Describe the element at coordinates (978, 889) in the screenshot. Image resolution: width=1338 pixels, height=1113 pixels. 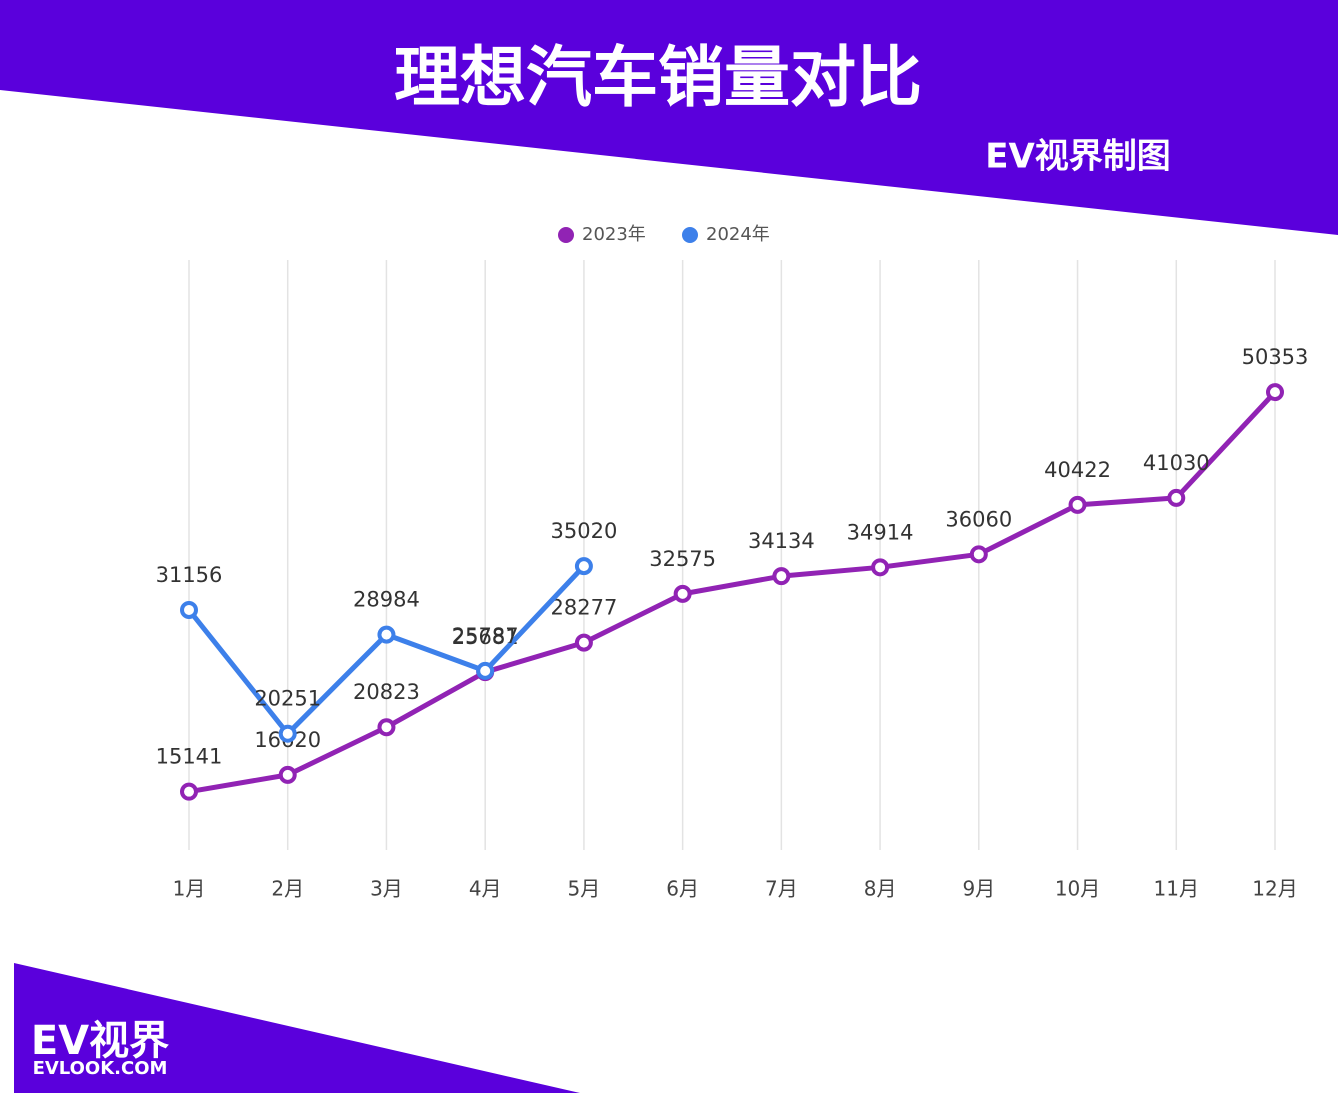
I see `x-tick-label: 9月` at that location.